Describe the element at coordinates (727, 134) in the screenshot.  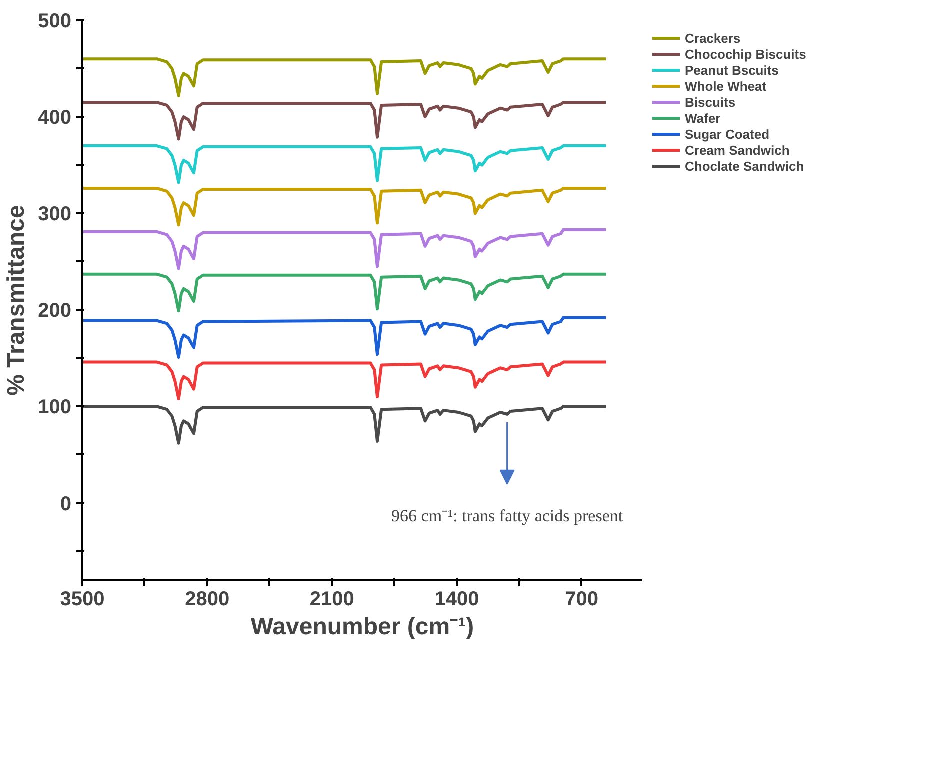
I see `legend-label: Sugar Coated` at that location.